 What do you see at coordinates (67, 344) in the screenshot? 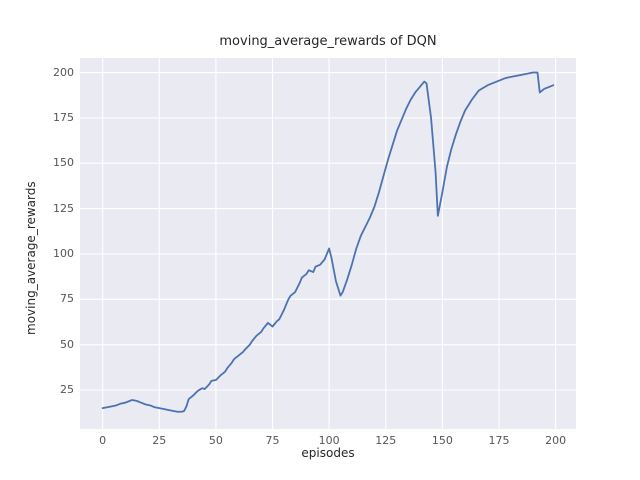
I see `y-tick-label: 50` at bounding box center [67, 344].